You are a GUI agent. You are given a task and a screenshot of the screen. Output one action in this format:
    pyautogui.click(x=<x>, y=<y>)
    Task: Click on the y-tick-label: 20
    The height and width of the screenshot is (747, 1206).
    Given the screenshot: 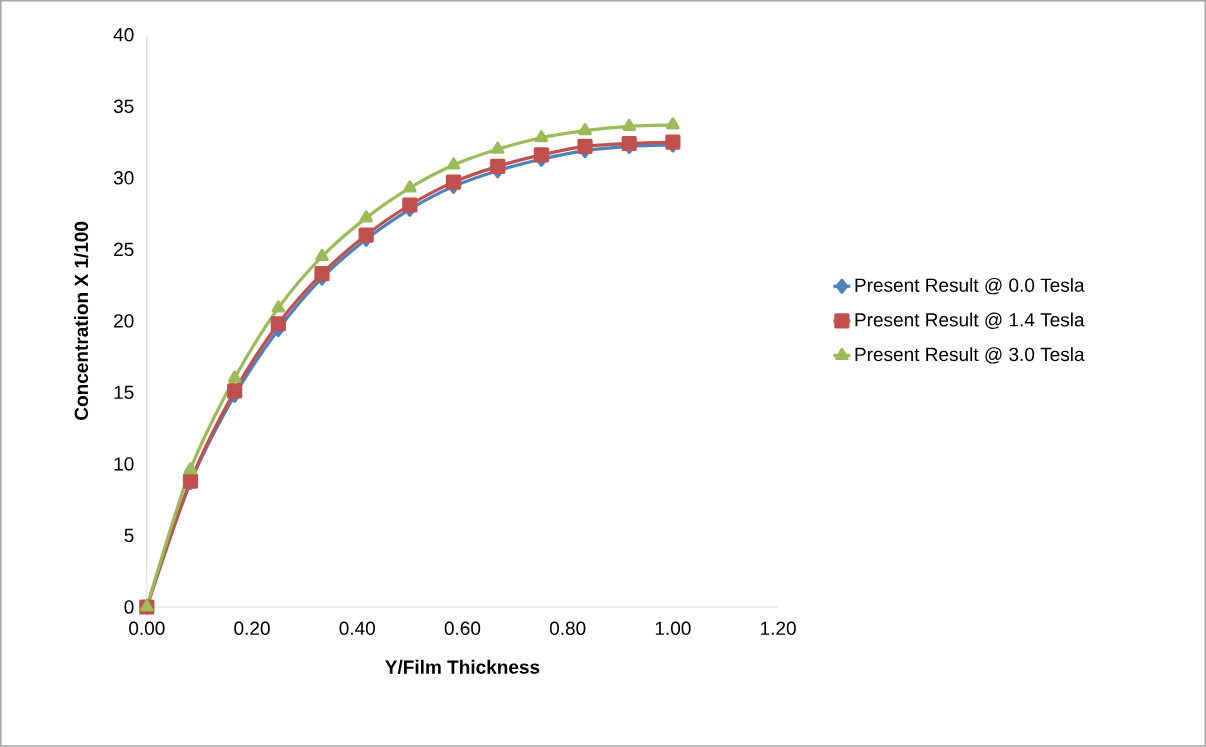 What is the action you would take?
    pyautogui.click(x=124, y=321)
    